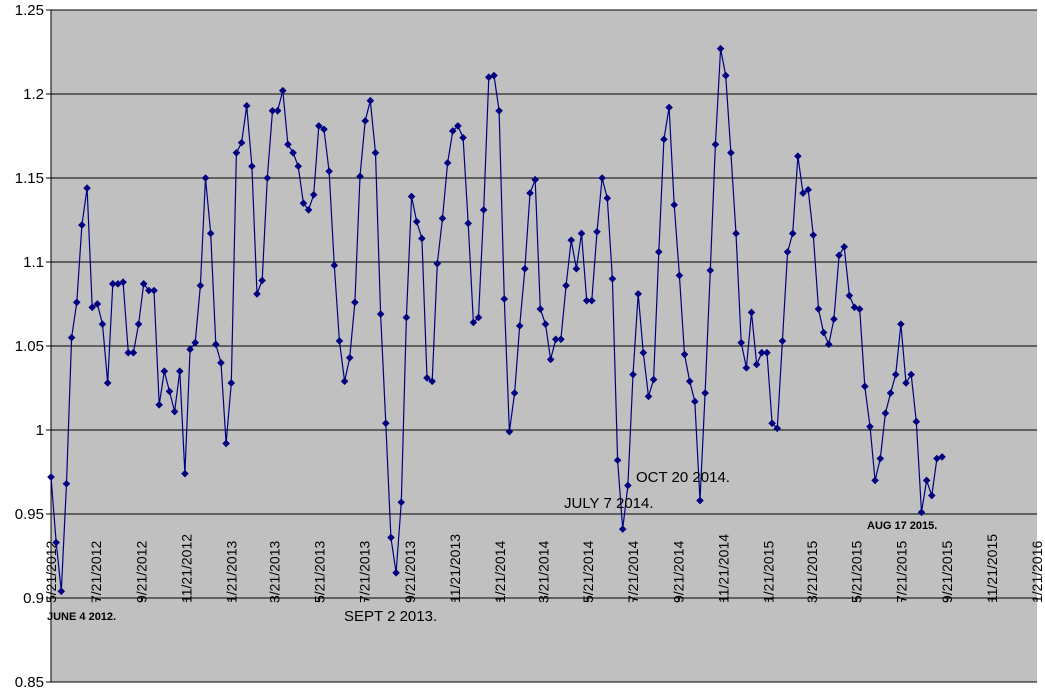 The height and width of the screenshot is (700, 1045). What do you see at coordinates (410, 572) in the screenshot?
I see `x-tick-label: 9/21/2013` at bounding box center [410, 572].